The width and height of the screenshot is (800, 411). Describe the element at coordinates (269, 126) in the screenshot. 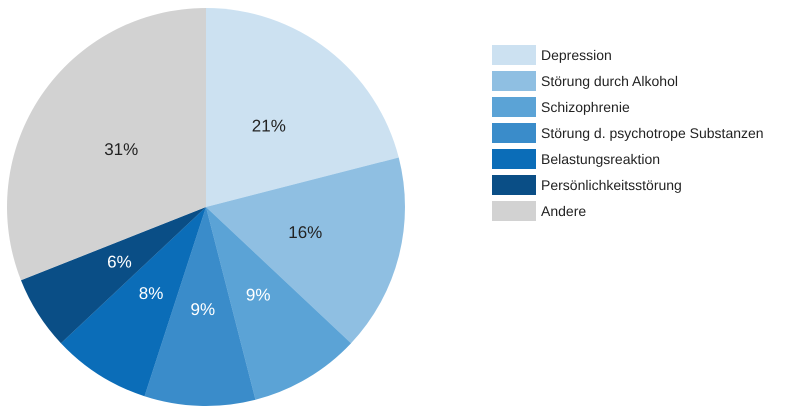

I see `data-label: 21%` at that location.